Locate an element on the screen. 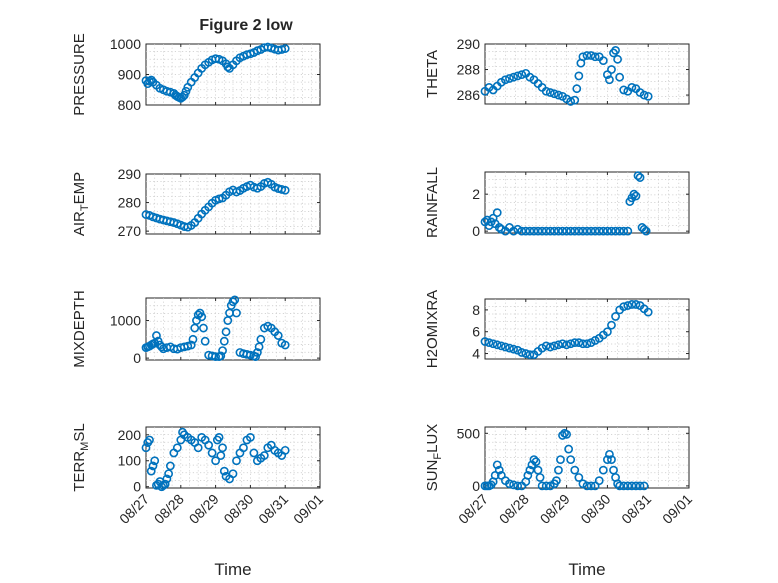 This screenshot has width=778, height=583. chart-panel-3: 270 280 290 AIRTEMP is located at coordinates (196, 202).